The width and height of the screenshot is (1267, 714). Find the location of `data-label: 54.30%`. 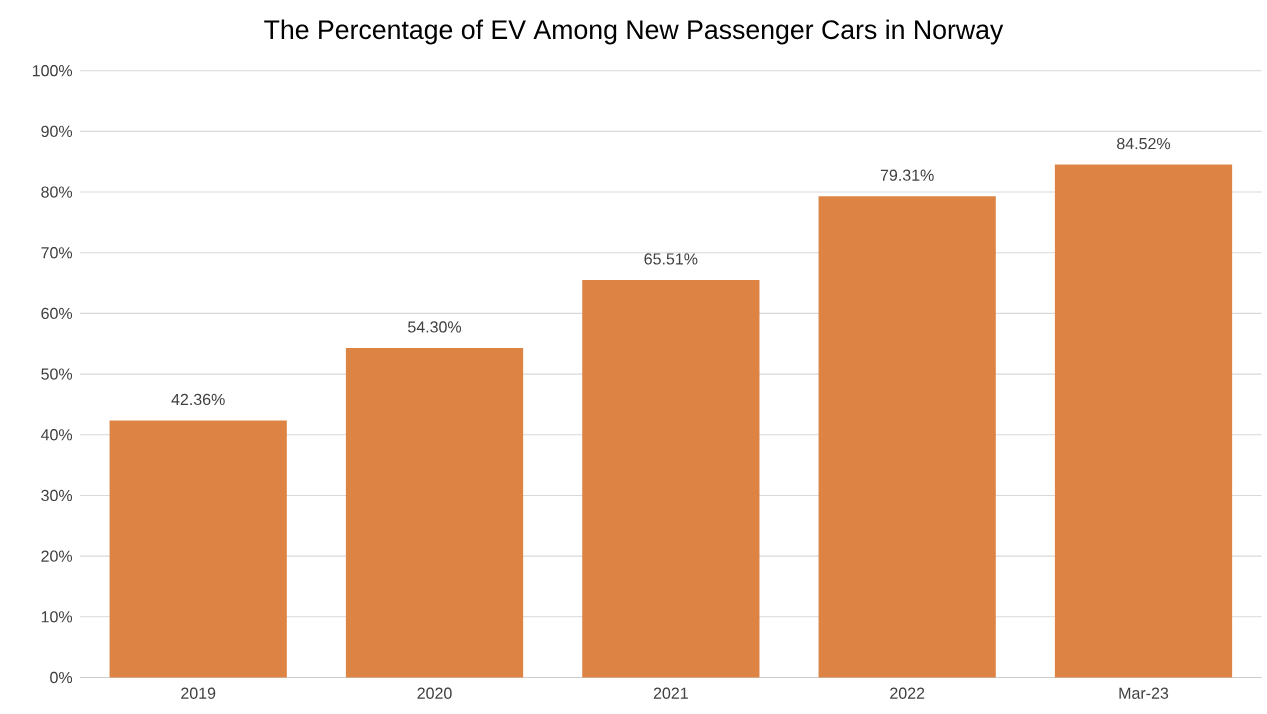

data-label: 54.30% is located at coordinates (435, 327).